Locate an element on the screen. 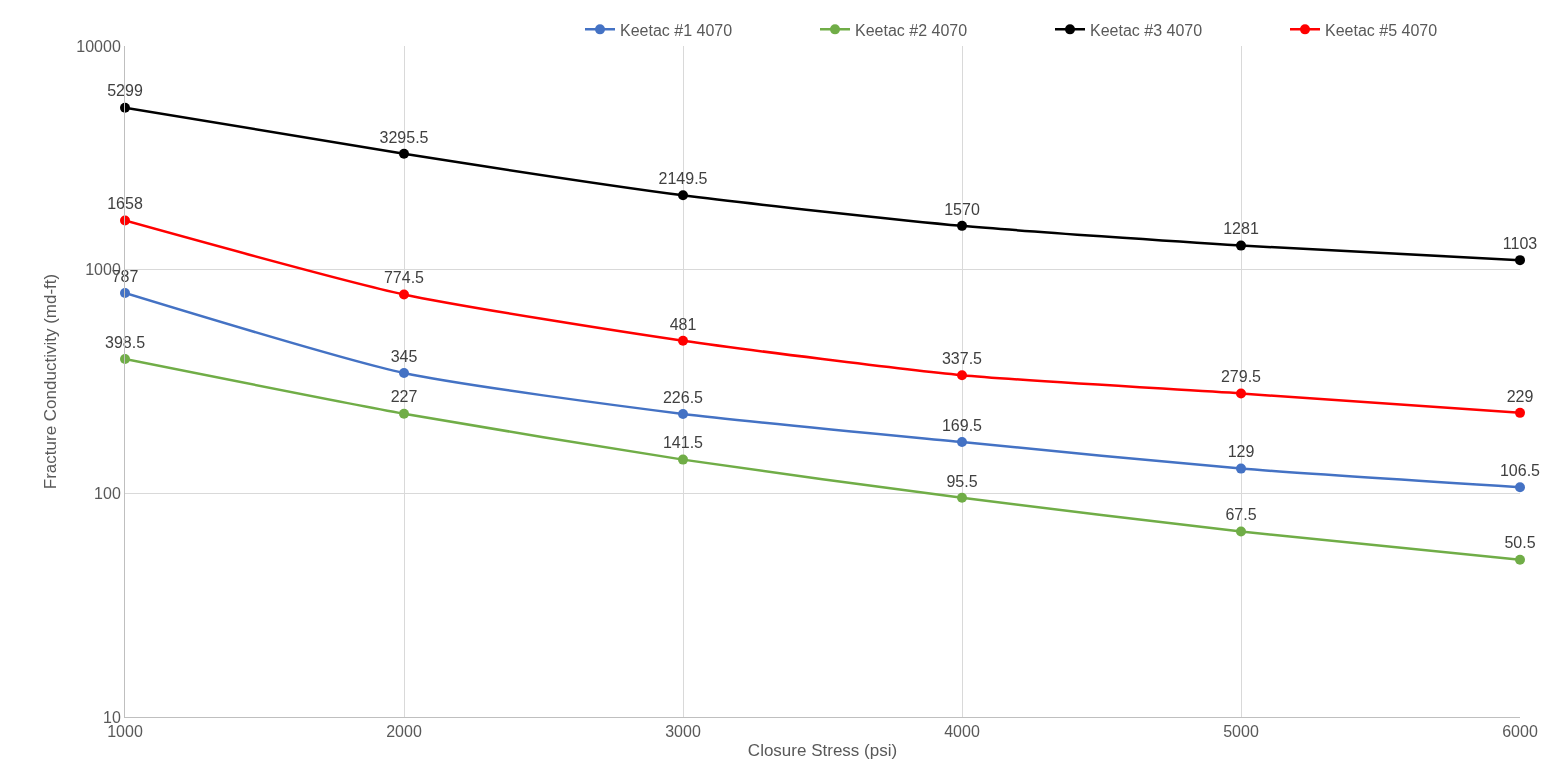  legend-label: Keetac #2 4070 is located at coordinates (911, 30).